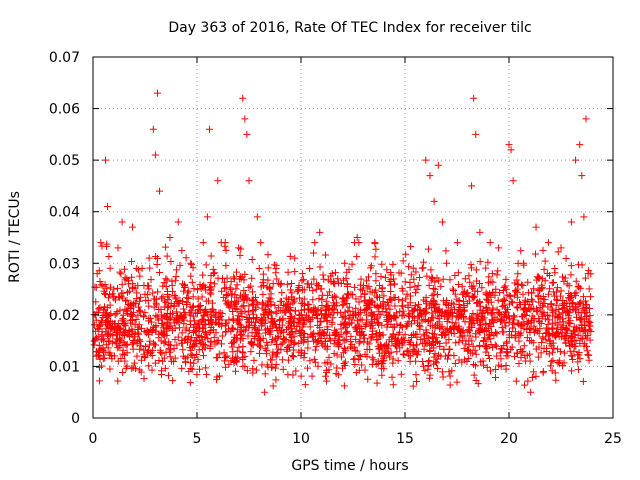 The image size is (640, 480). I want to click on y-tick-label: 0.01, so click(64, 367).